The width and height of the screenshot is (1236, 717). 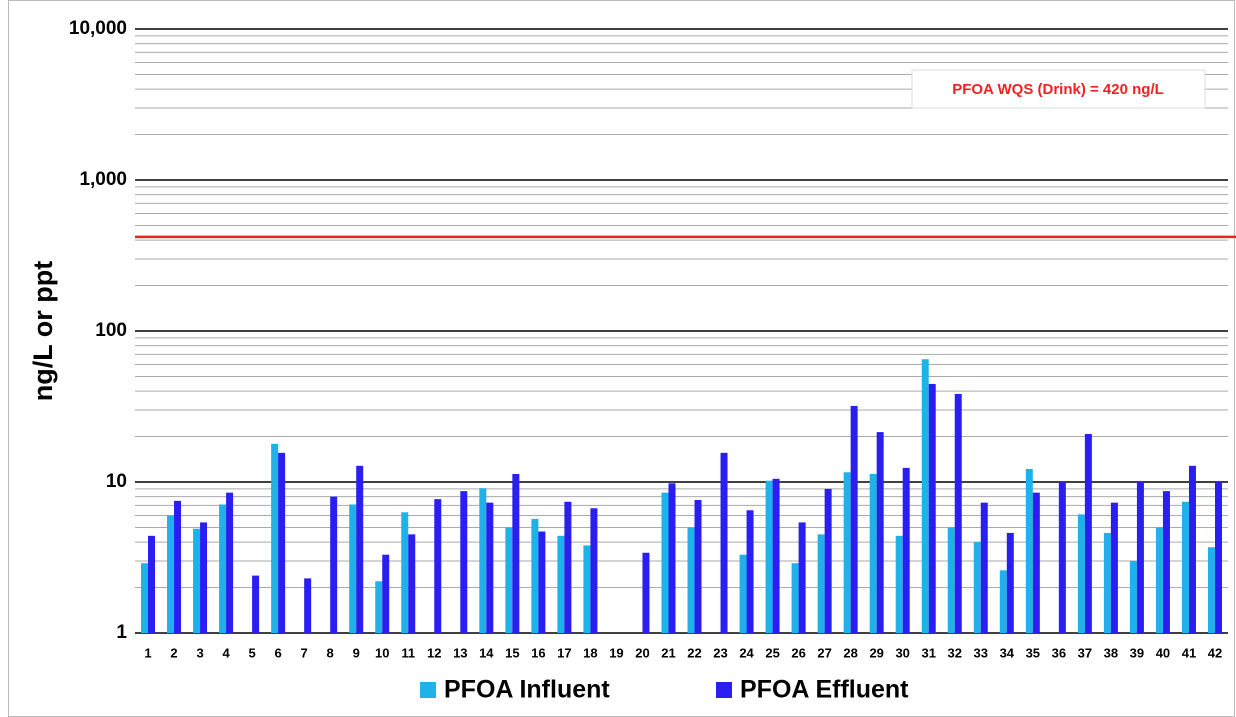 What do you see at coordinates (1189, 652) in the screenshot?
I see `x-tick-label: 41` at bounding box center [1189, 652].